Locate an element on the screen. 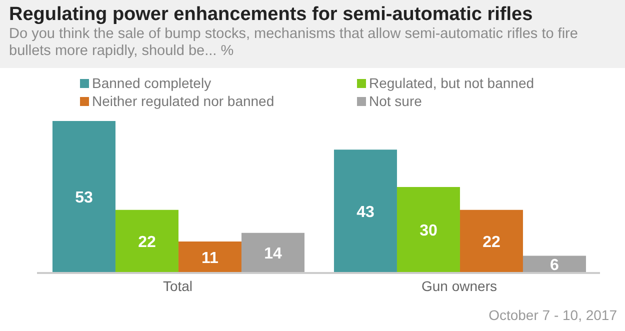  data-label: 6 is located at coordinates (555, 265).